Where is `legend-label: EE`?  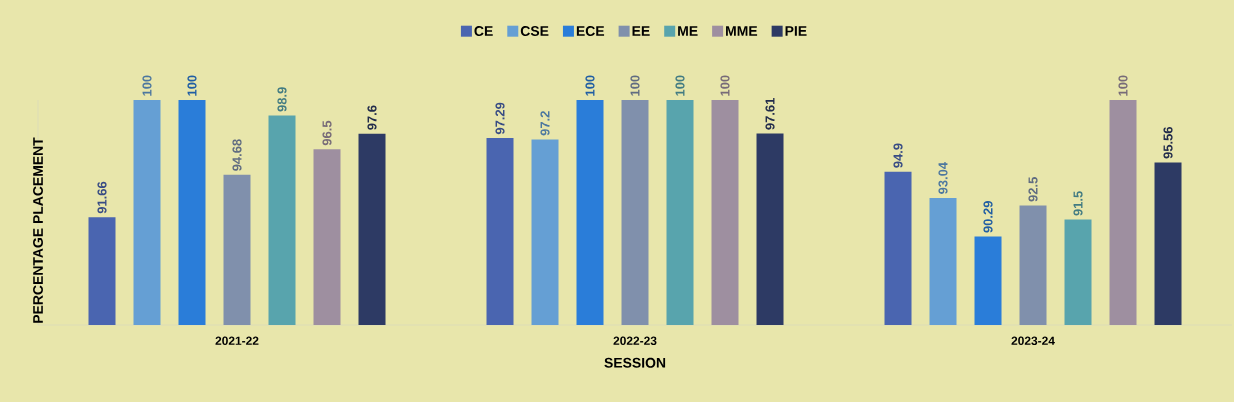 legend-label: EE is located at coordinates (641, 31).